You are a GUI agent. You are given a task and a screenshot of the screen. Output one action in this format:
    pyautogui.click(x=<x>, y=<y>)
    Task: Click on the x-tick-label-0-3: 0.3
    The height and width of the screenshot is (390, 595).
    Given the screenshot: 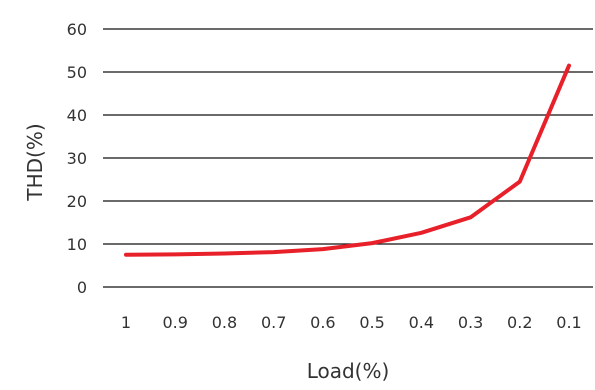 What is the action you would take?
    pyautogui.click(x=470, y=322)
    